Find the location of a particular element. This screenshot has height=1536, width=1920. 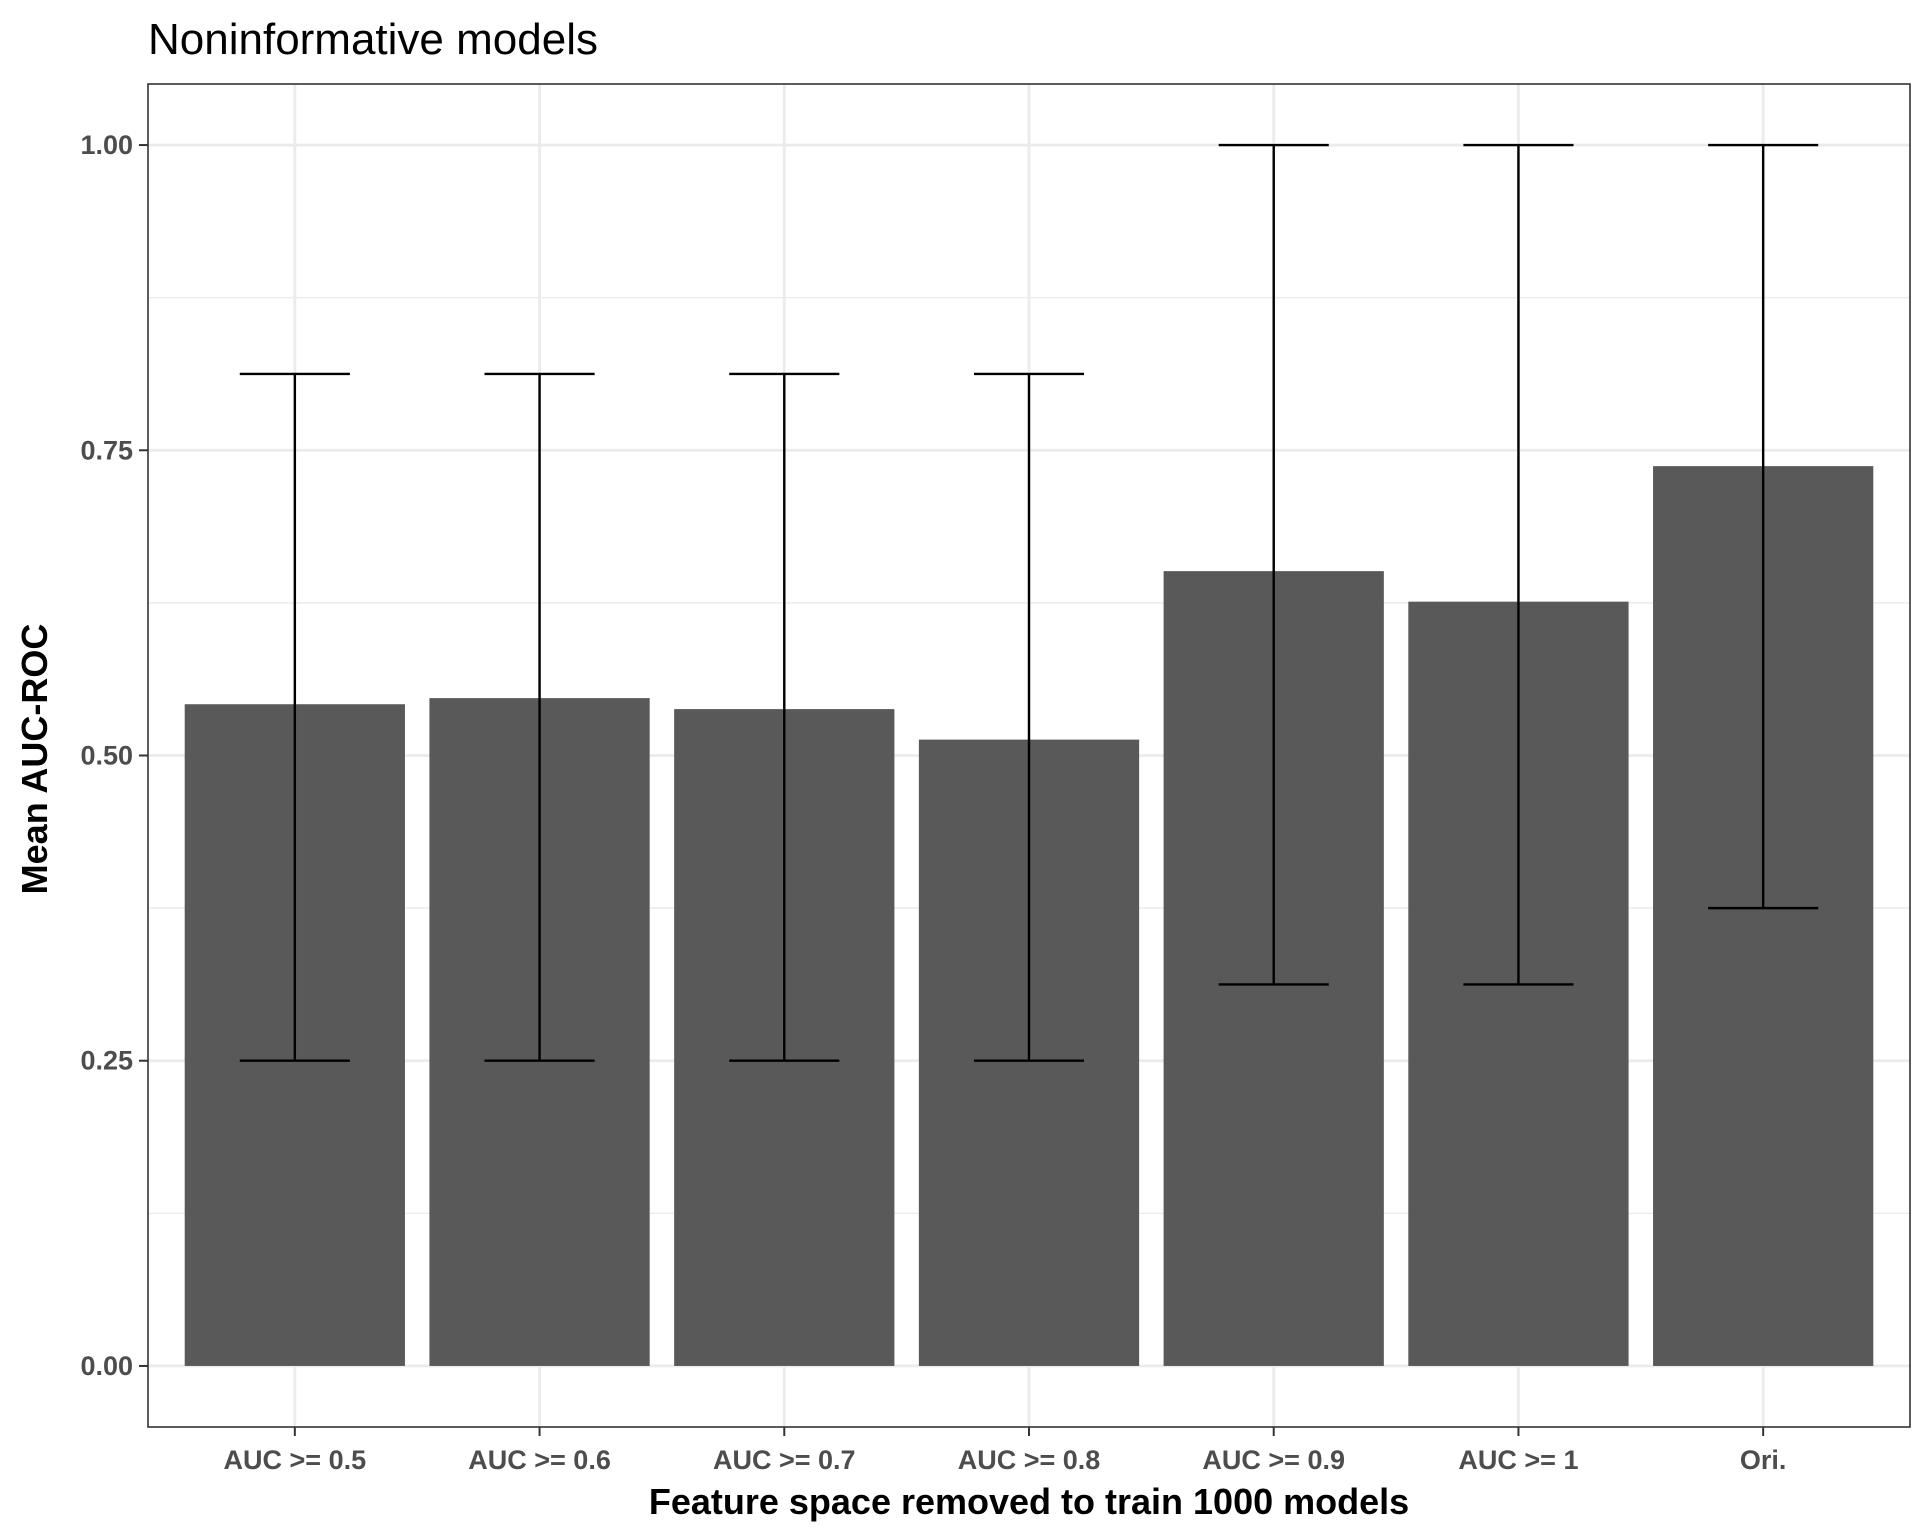

x-tick-label: Ori. is located at coordinates (1763, 1460).